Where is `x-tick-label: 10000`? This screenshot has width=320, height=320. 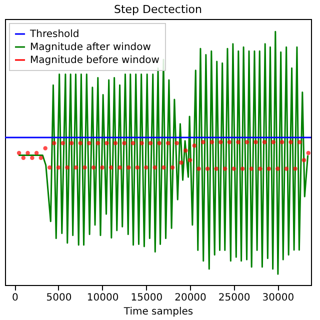 x-tick-label: 10000 is located at coordinates (102, 298).